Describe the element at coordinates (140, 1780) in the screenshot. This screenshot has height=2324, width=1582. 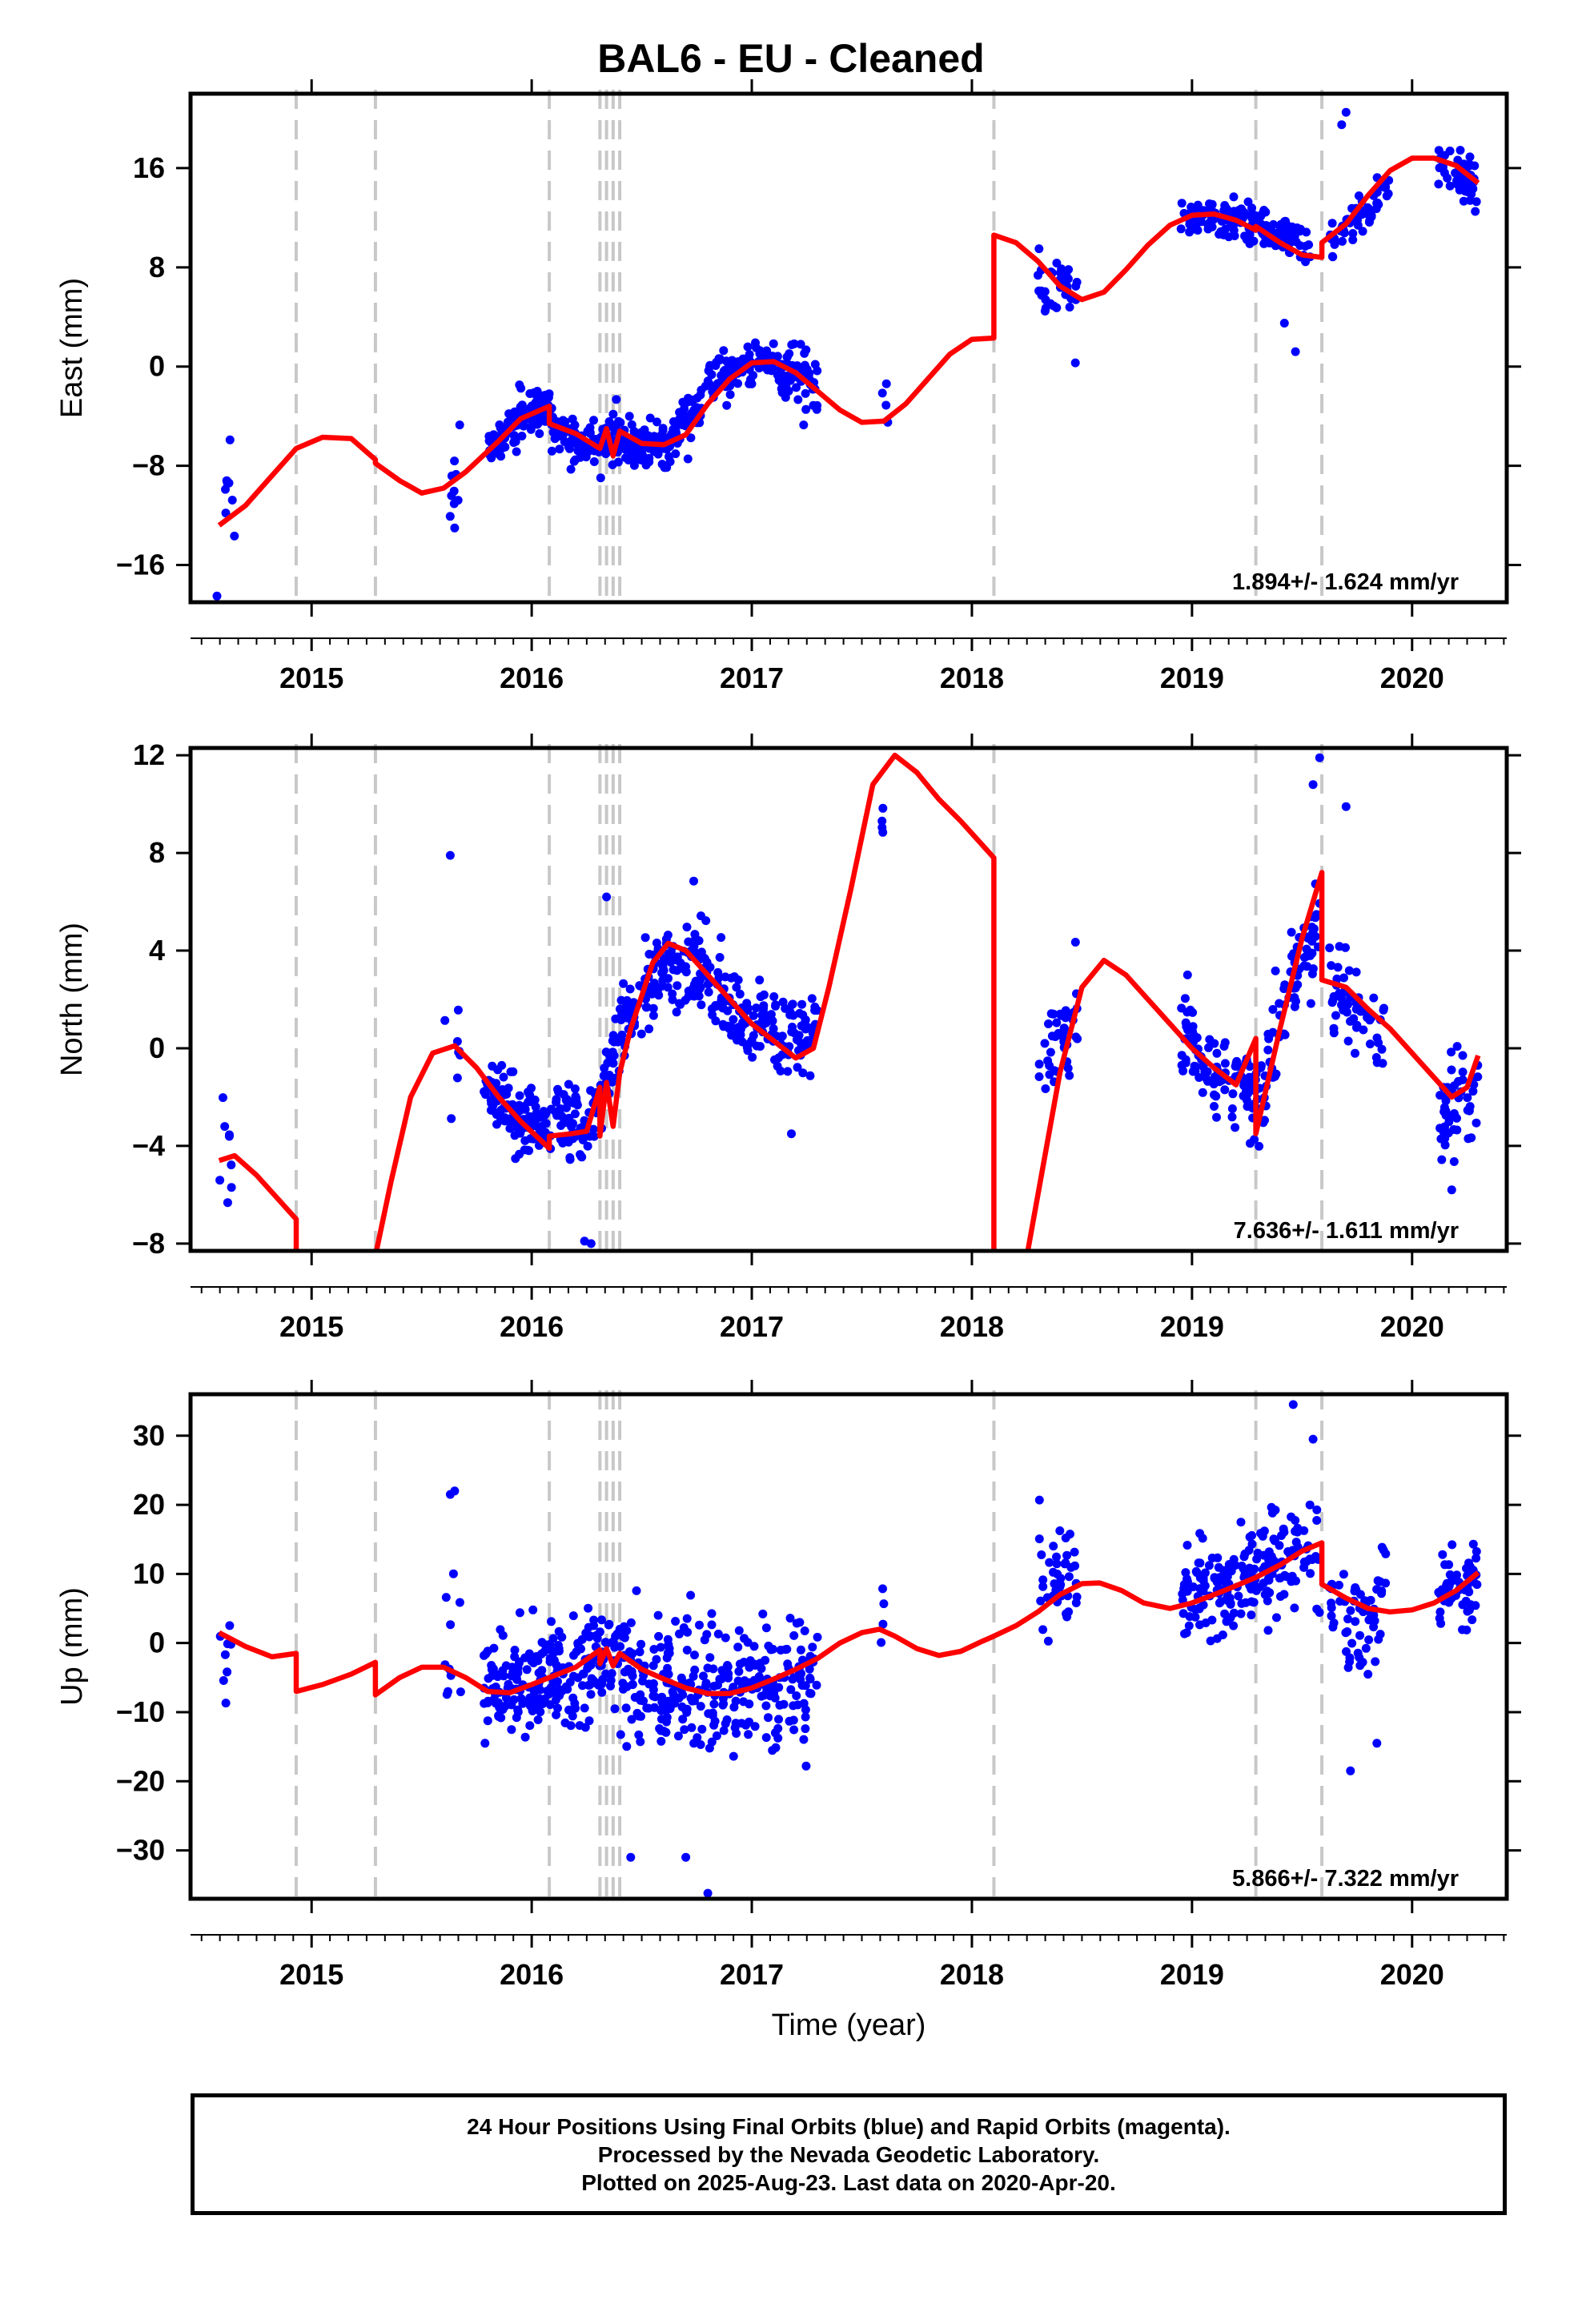
I see `y-tick-label: −20` at that location.